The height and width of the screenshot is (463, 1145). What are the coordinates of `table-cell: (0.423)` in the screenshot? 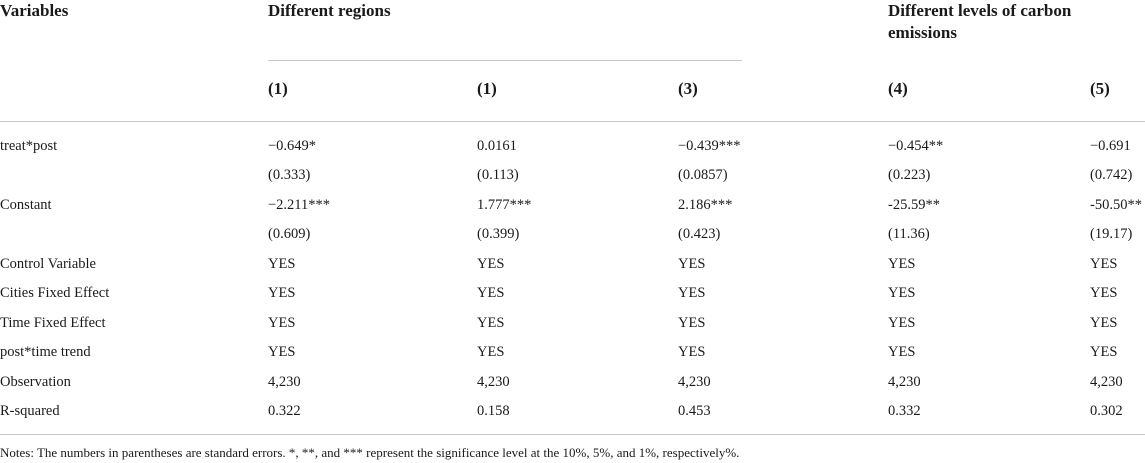 It's located at (699, 234).